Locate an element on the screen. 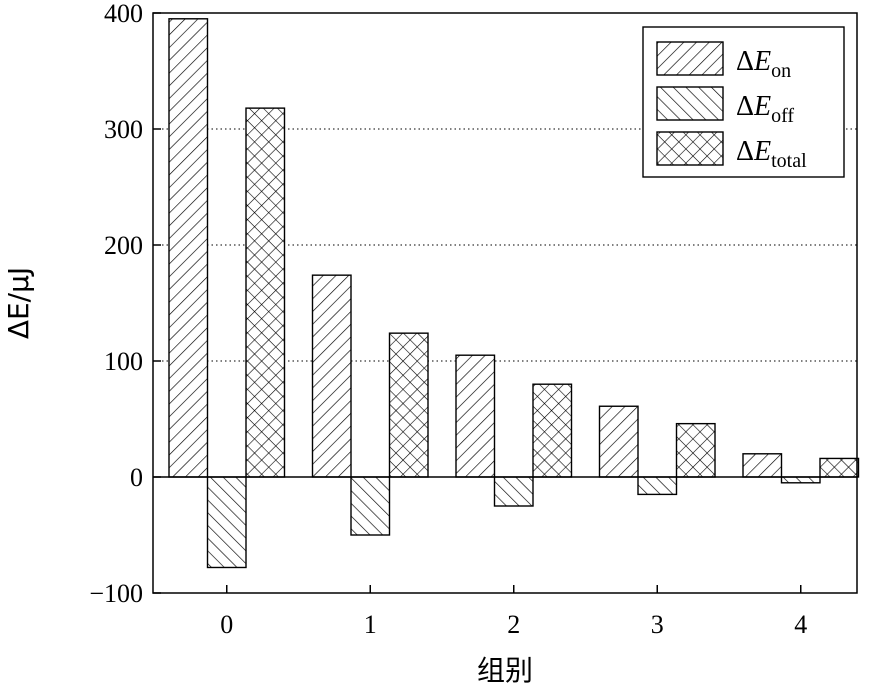 Image resolution: width=872 pixels, height=688 pixels. y-tick-label: 300 is located at coordinates (123, 129).